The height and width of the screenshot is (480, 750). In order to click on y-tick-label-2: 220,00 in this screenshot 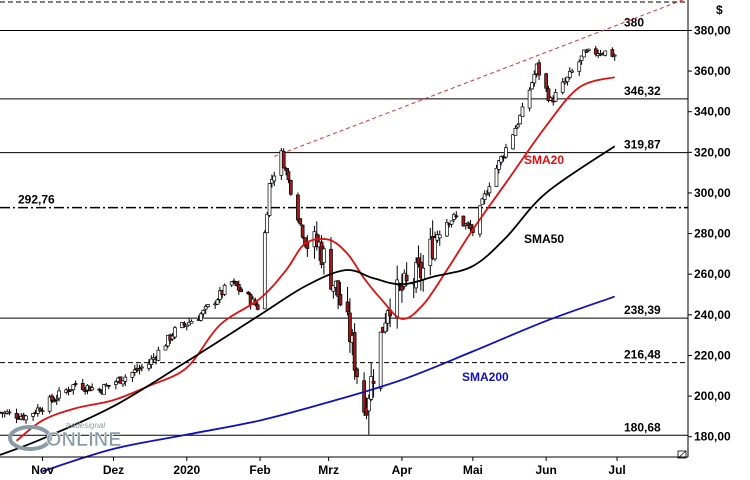, I will do `click(712, 355)`.